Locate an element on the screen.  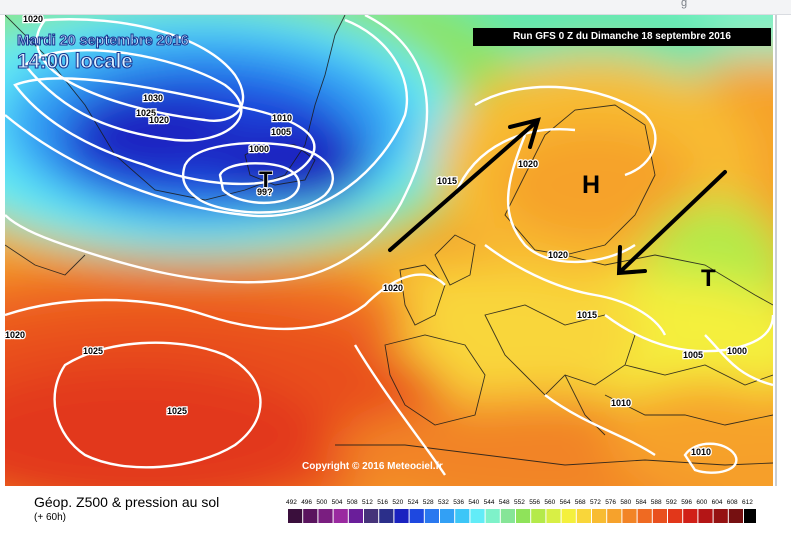
scale-tick-label: 552 is located at coordinates (519, 502).